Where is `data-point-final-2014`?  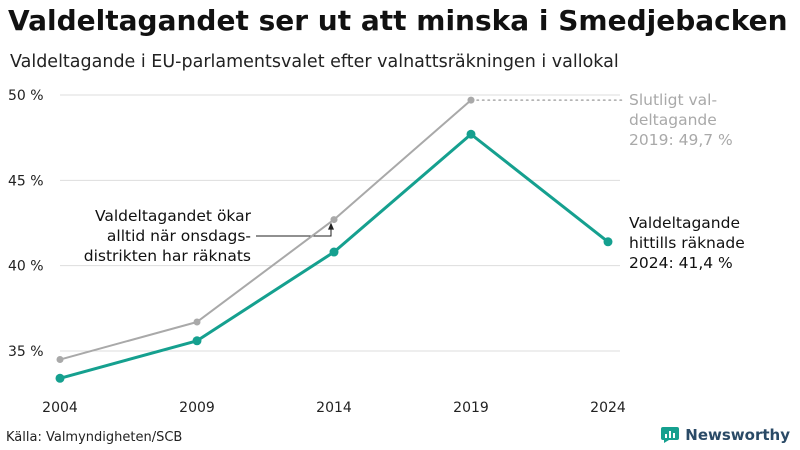 data-point-final-2014 is located at coordinates (334, 220).